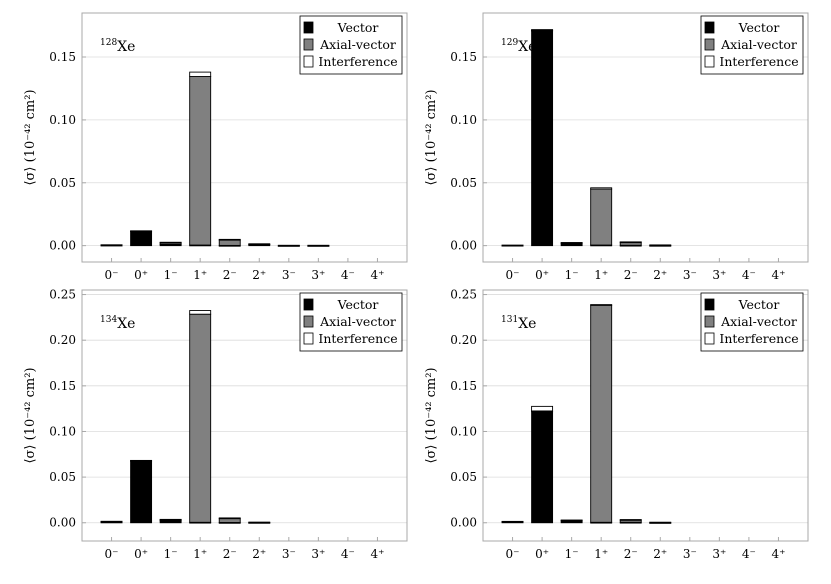 The width and height of the screenshot is (831, 584). I want to click on legend-entry: Vector, so click(759, 304).